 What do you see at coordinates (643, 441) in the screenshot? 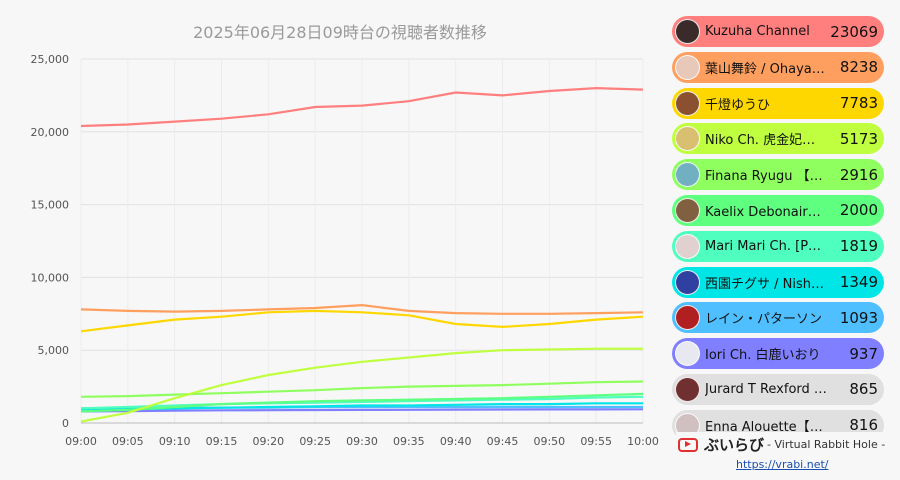
I see `x-tick-label: 10:00` at bounding box center [643, 441].